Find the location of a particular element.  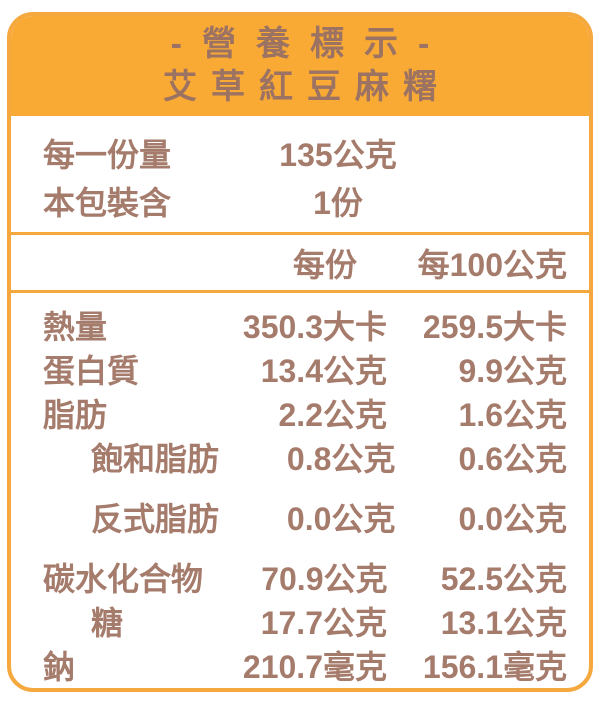

nutrition-label-header: -營養標示- 艾草紅豆麻糬 is located at coordinates (300, 66).